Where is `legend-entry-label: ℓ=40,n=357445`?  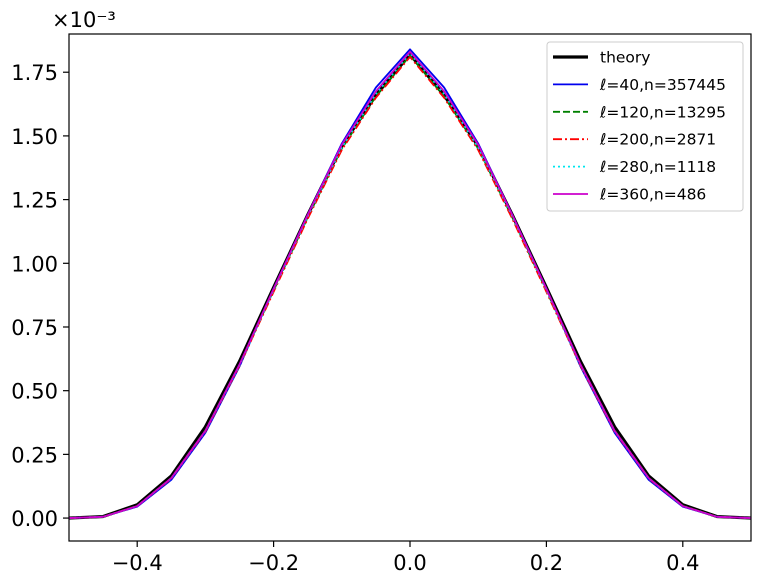
legend-entry-label: ℓ=40,n=357445 is located at coordinates (662, 85).